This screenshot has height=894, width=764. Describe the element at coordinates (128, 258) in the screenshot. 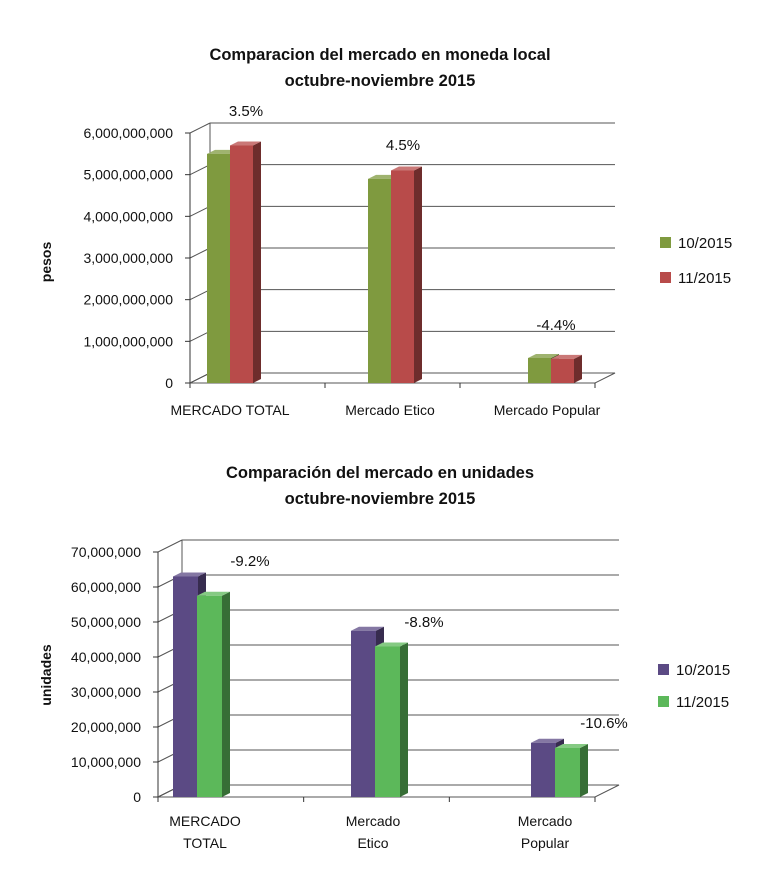

I see `y-tick-label: 3,000,000,000` at that location.